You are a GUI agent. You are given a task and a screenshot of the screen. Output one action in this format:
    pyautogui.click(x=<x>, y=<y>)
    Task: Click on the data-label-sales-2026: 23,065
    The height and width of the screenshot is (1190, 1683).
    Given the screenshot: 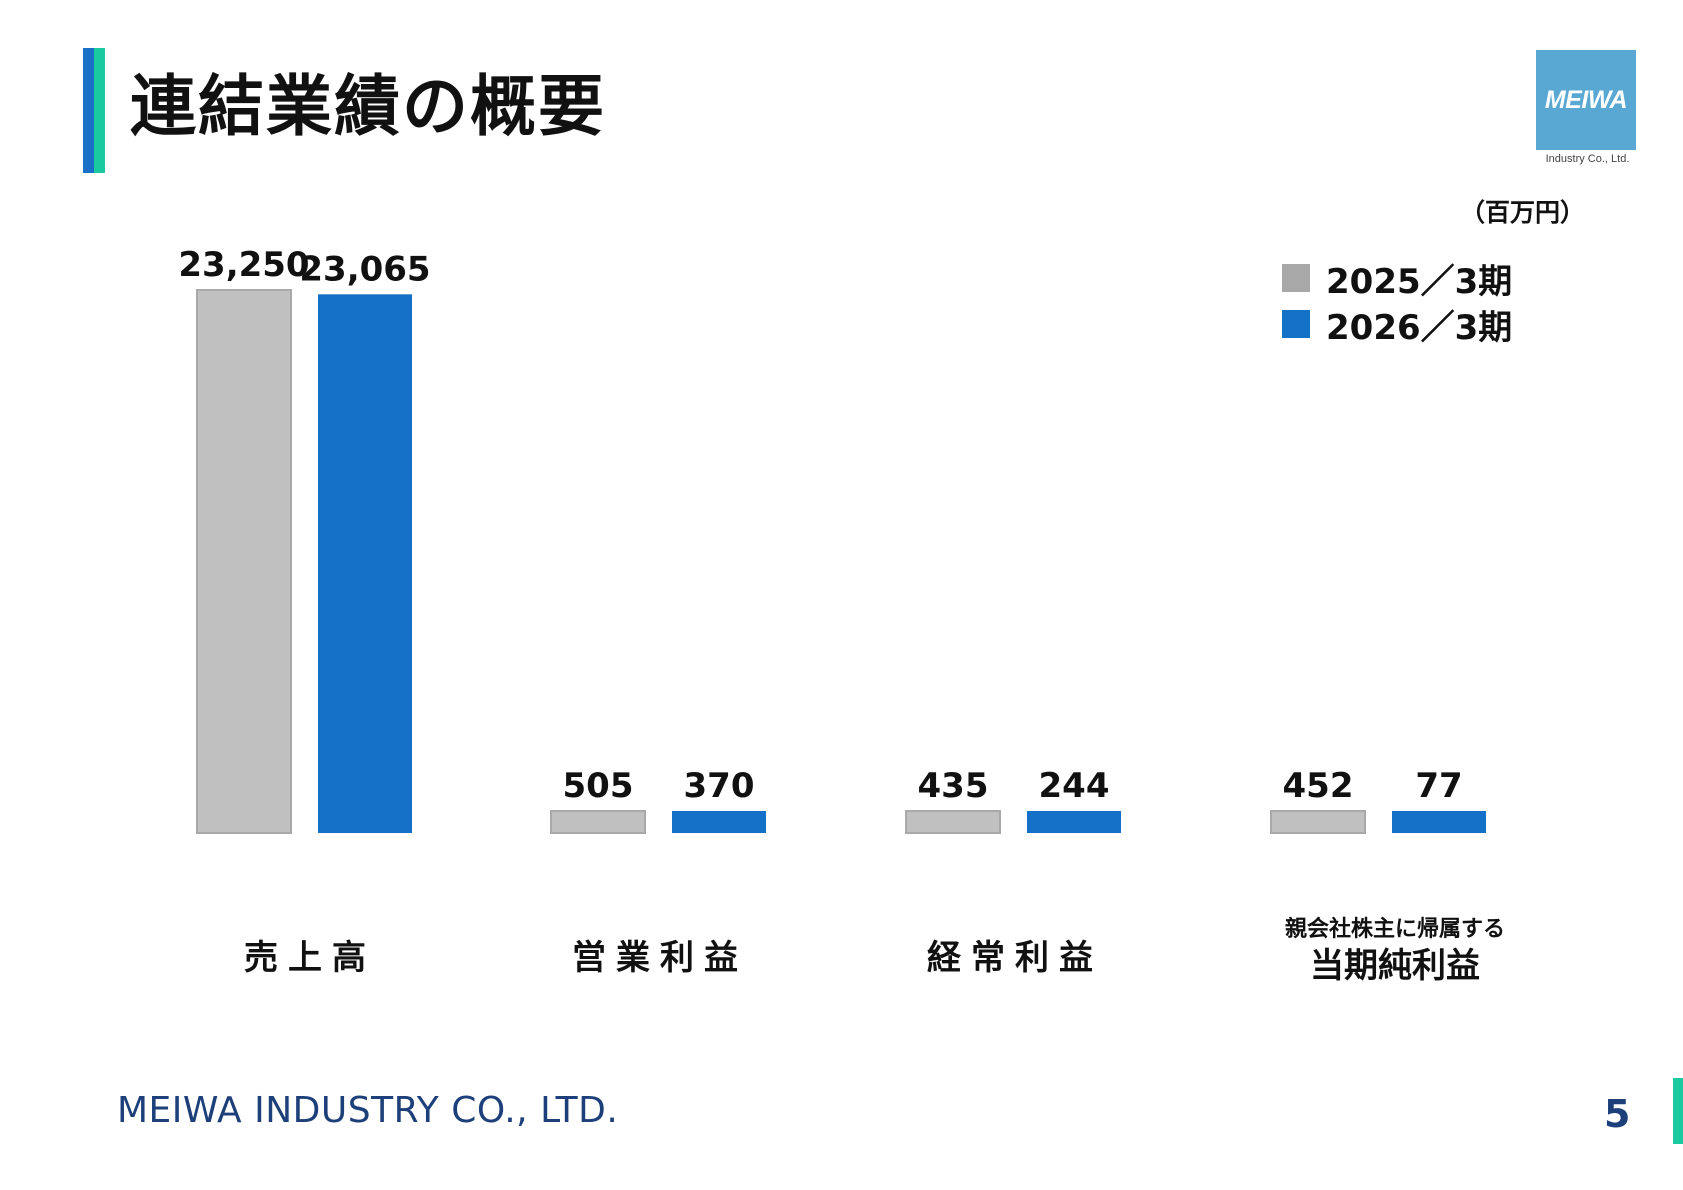 What is the action you would take?
    pyautogui.click(x=364, y=269)
    